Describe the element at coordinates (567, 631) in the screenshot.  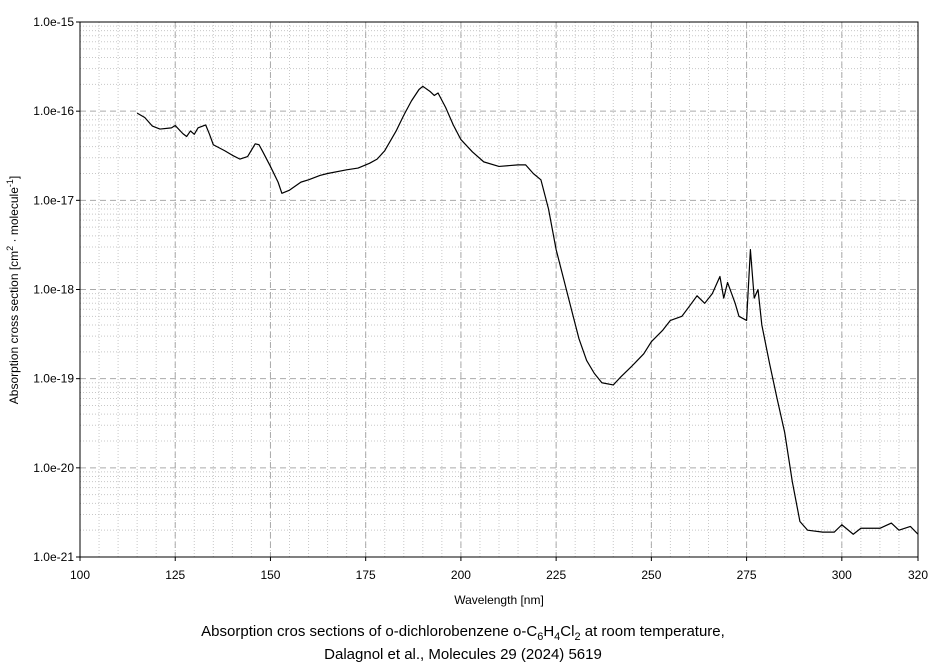
I see `text-part: Cl` at that location.